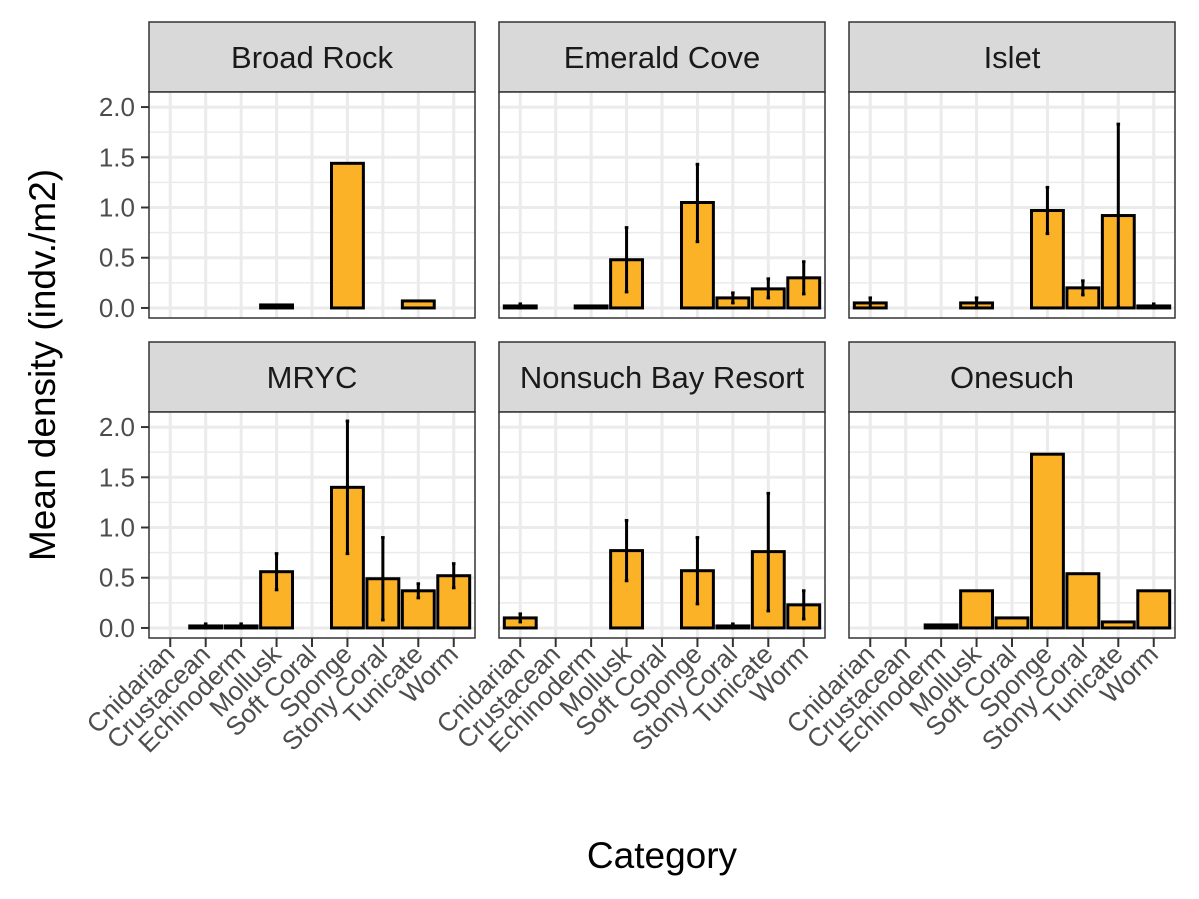 This screenshot has height=899, width=1199. Describe the element at coordinates (1083, 601) in the screenshot. I see `bar-stony-coral` at that location.